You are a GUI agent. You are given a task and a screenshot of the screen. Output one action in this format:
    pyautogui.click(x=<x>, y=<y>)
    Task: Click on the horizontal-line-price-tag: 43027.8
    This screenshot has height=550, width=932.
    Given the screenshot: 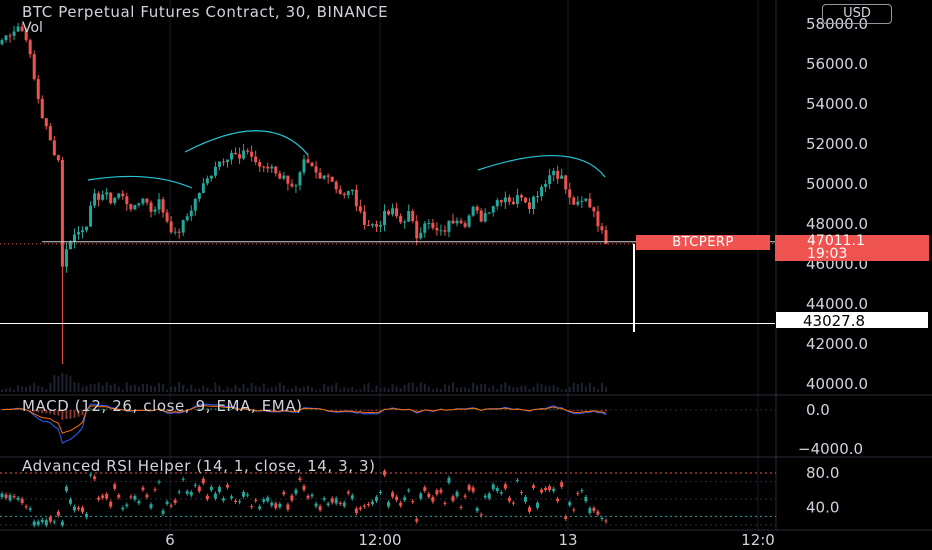 What is the action you would take?
    pyautogui.click(x=852, y=320)
    